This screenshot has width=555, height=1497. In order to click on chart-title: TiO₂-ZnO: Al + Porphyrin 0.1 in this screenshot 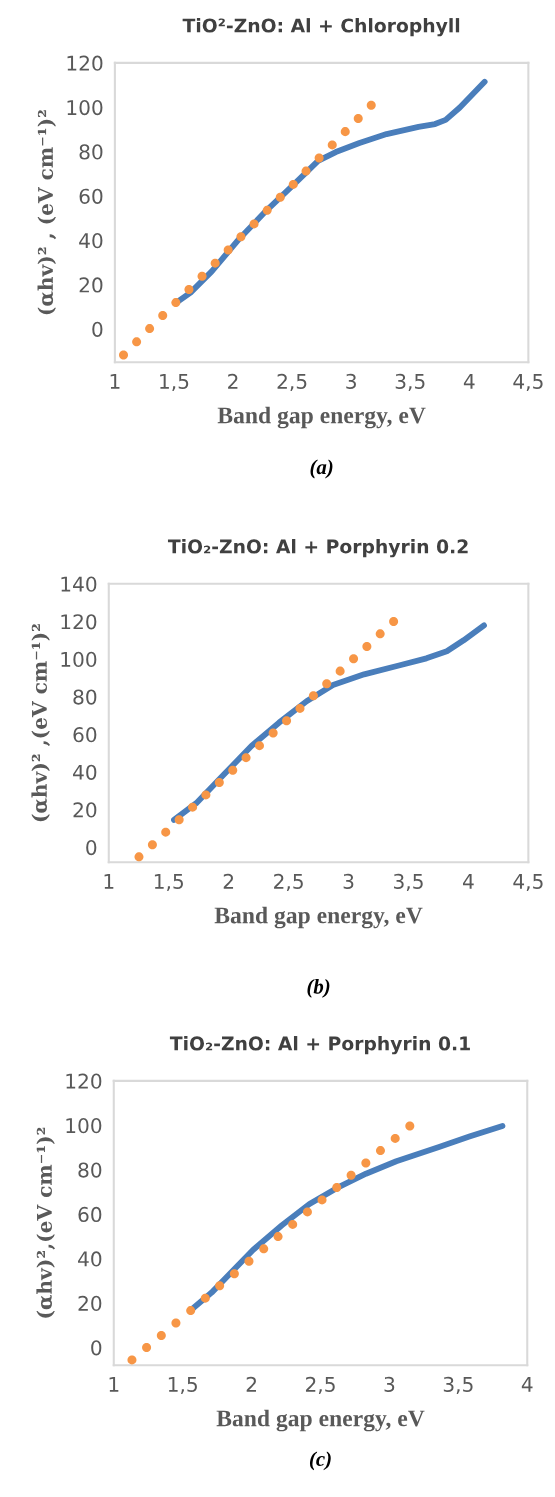, I will do `click(319, 1045)`.